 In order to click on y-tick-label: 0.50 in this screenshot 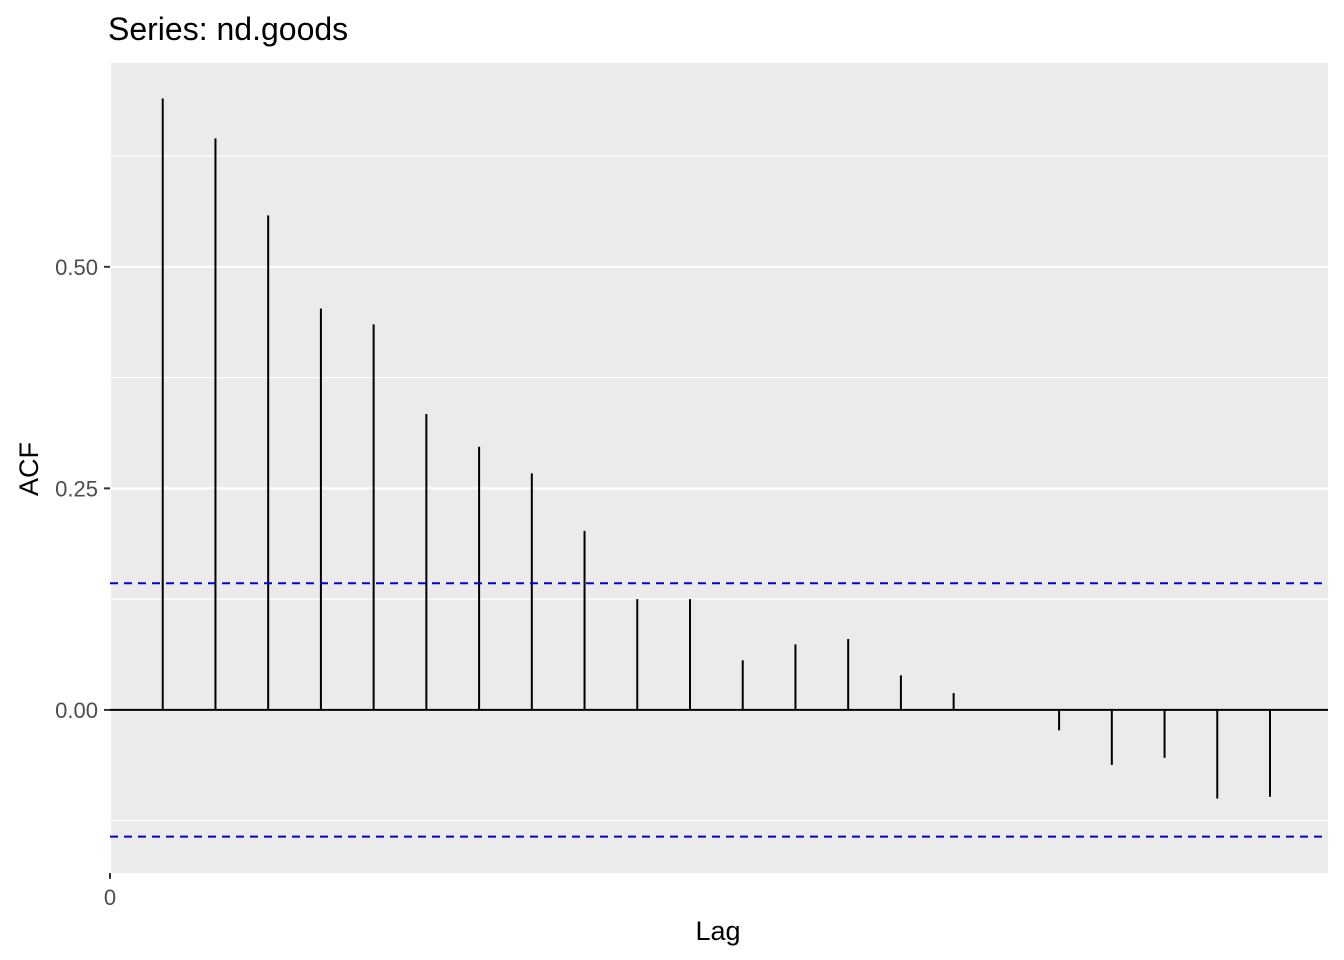, I will do `click(76, 267)`.